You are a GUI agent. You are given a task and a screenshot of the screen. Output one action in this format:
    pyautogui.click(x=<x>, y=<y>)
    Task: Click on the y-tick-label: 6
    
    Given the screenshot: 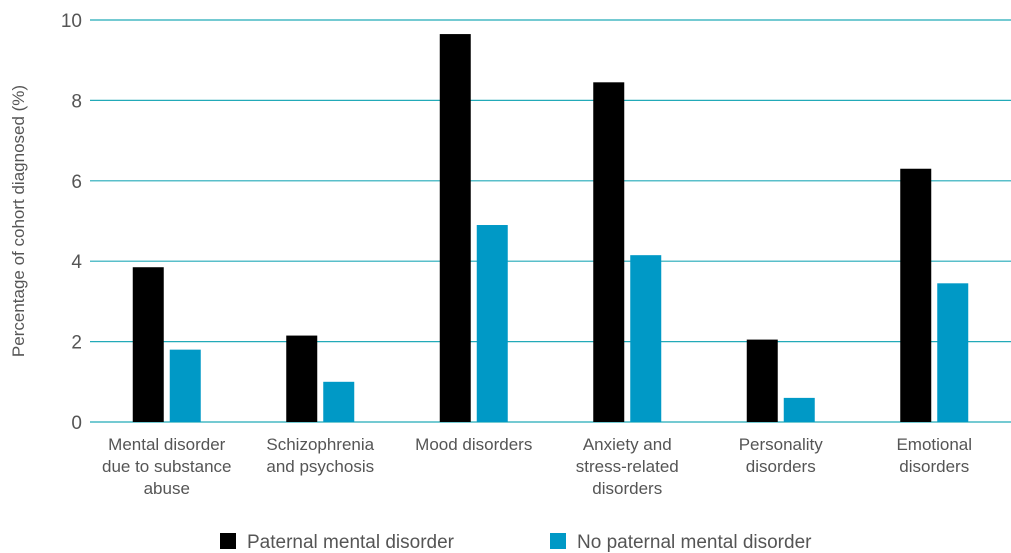 What is the action you would take?
    pyautogui.click(x=76, y=182)
    